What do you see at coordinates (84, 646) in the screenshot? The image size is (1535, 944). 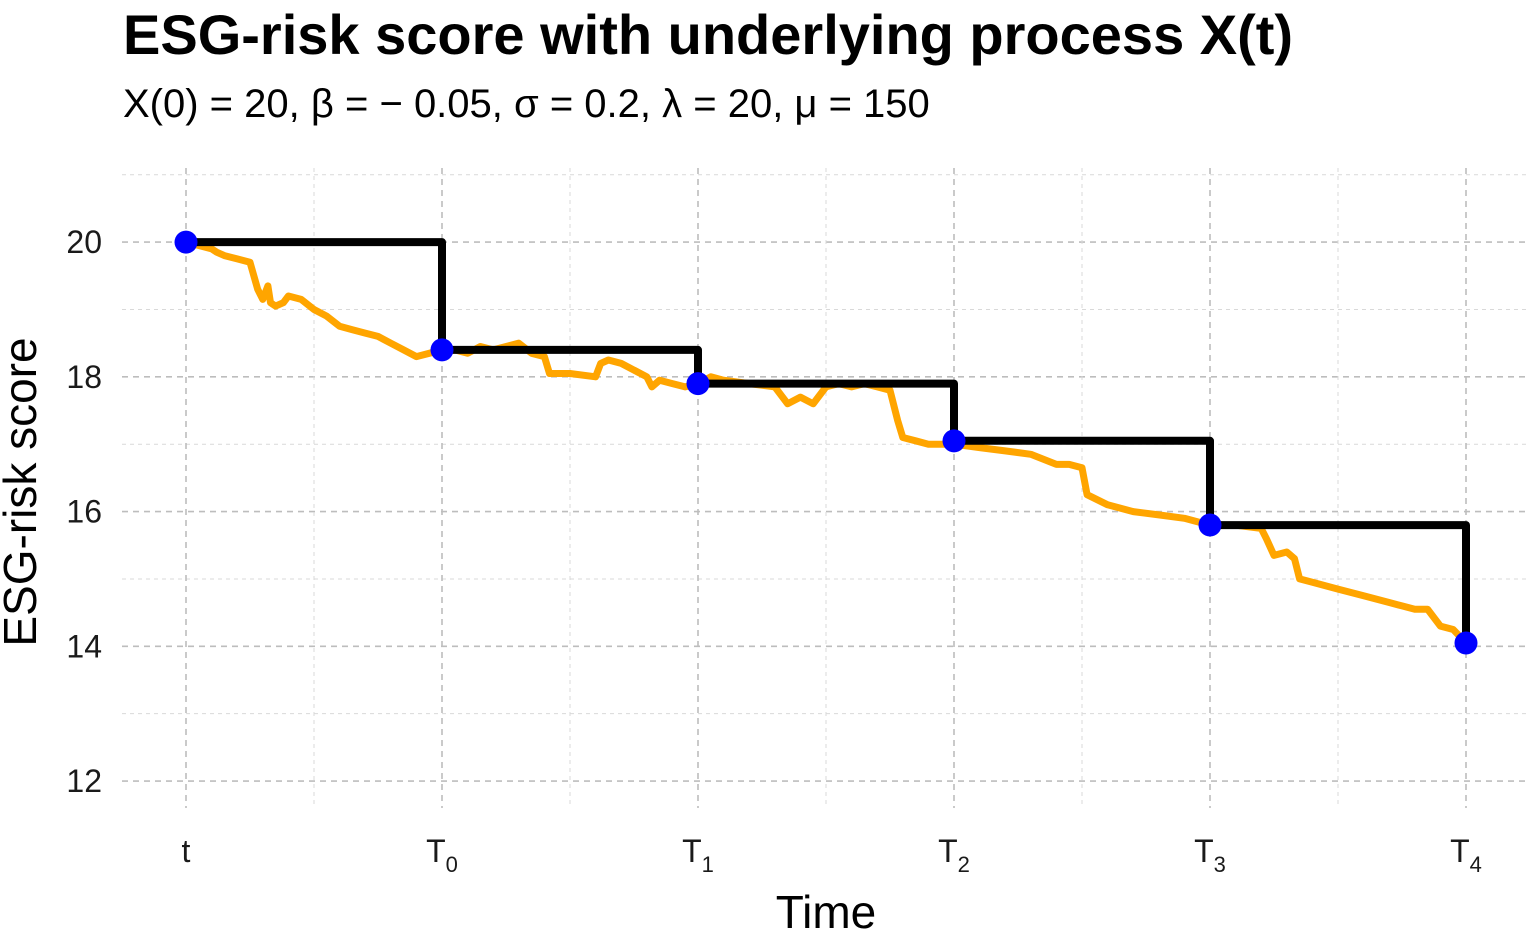 I see `y-tick-label: 14` at bounding box center [84, 646].